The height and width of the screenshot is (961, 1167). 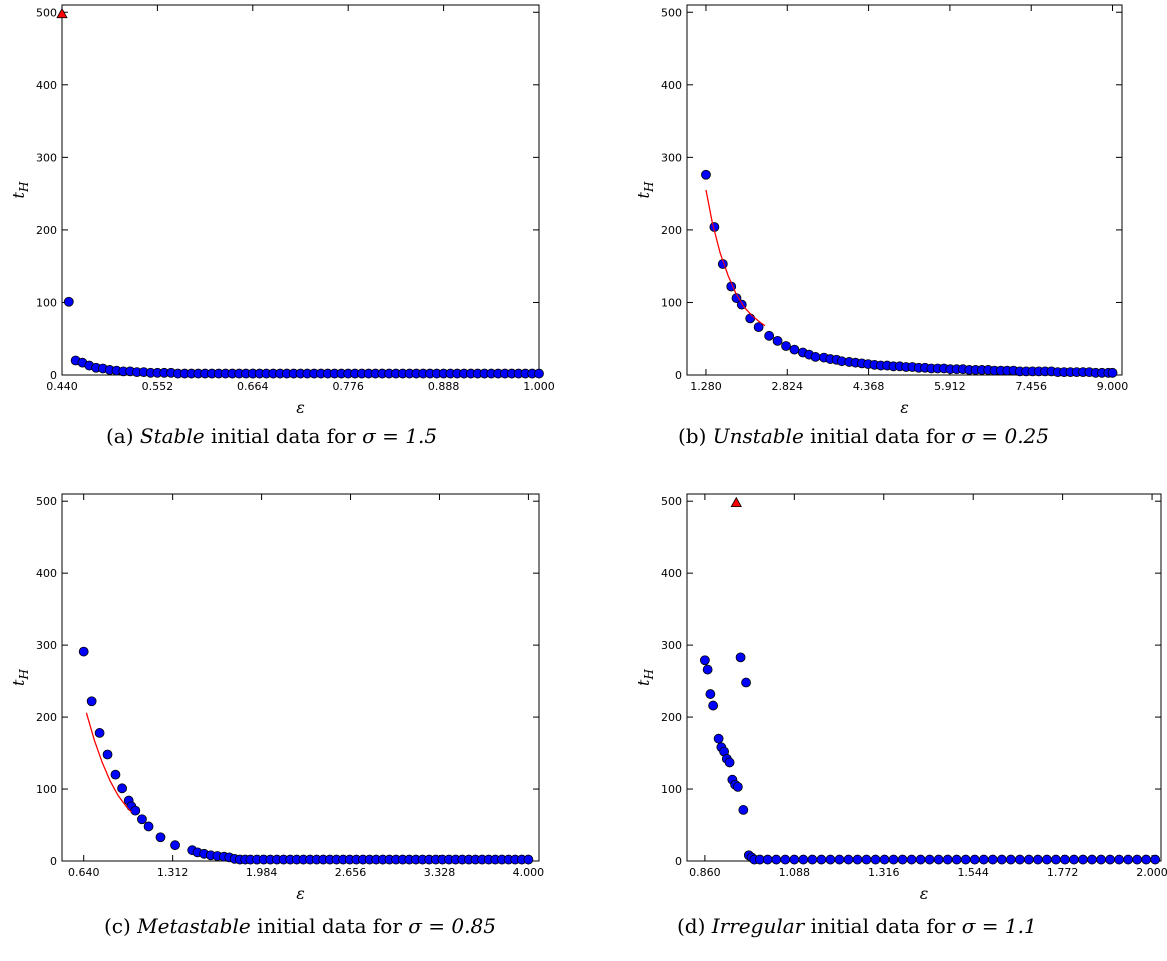 I want to click on caption-a: (a) Stable initial data for σ = 1.5, so click(x=271, y=436).